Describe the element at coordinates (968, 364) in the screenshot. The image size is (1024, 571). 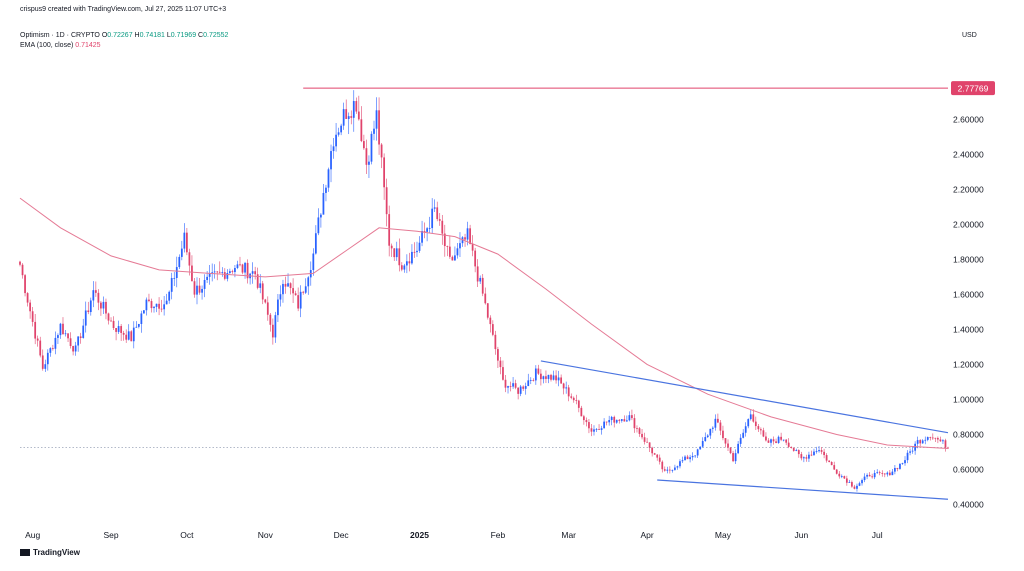
I see `y-tick-label: 1.20000` at that location.